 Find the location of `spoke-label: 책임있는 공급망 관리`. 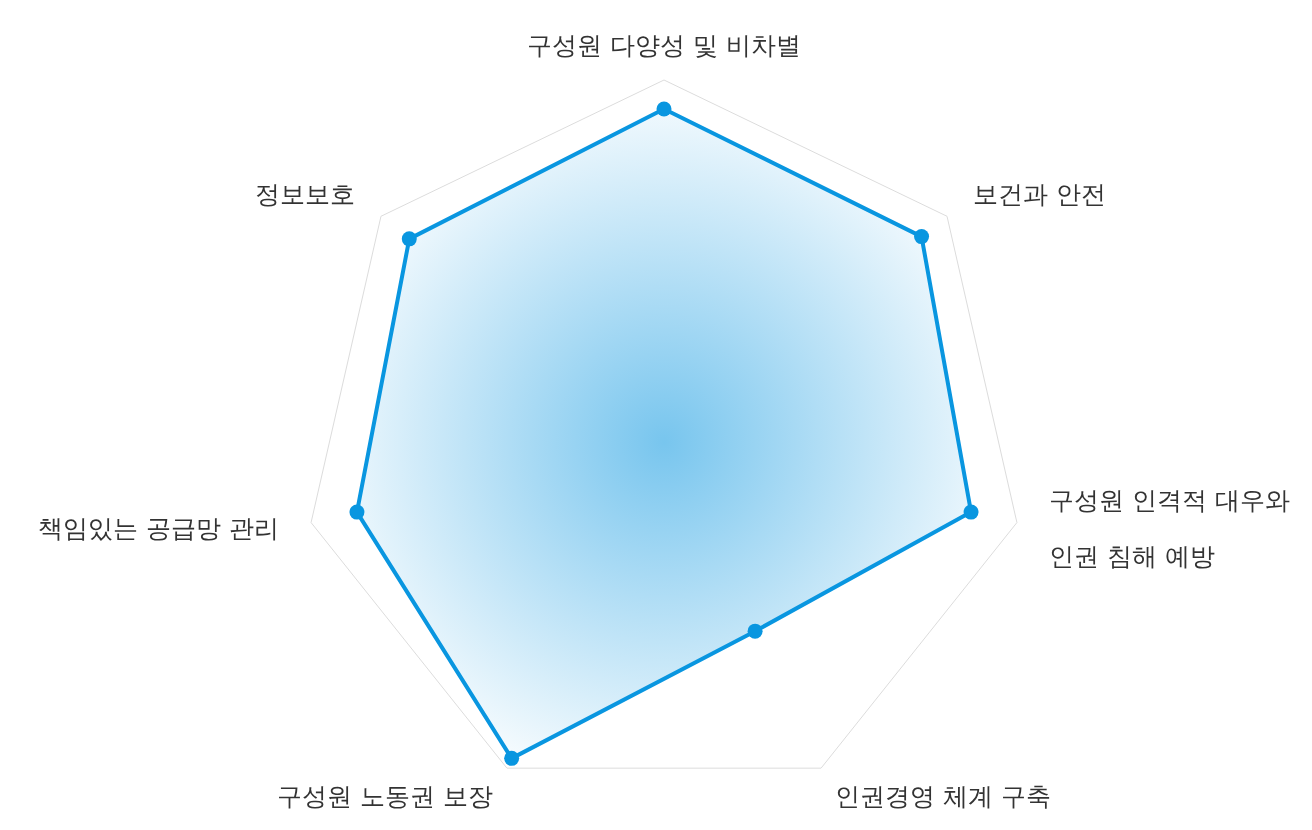

spoke-label: 책임있는 공급망 관리 is located at coordinates (158, 528).